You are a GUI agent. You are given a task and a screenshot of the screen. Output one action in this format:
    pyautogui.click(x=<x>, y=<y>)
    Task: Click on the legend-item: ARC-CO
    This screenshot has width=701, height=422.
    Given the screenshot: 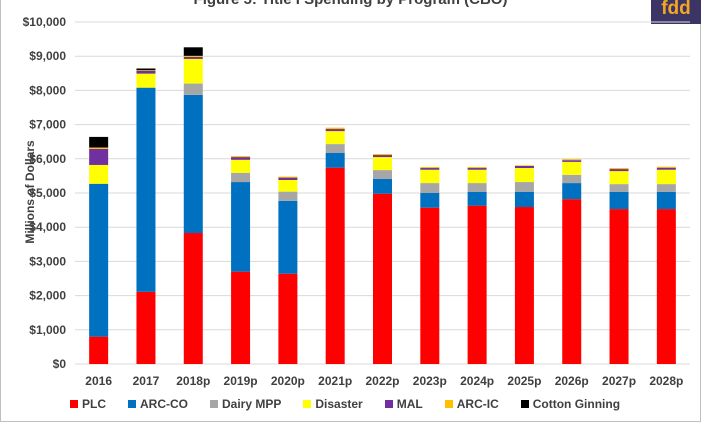 What is the action you would take?
    pyautogui.click(x=158, y=404)
    